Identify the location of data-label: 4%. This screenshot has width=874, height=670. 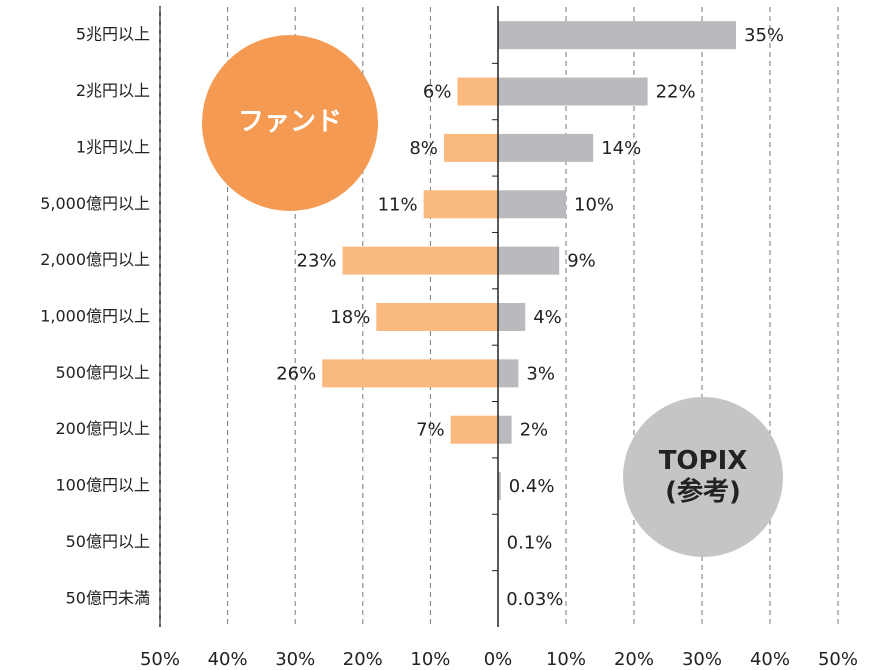
(547, 317).